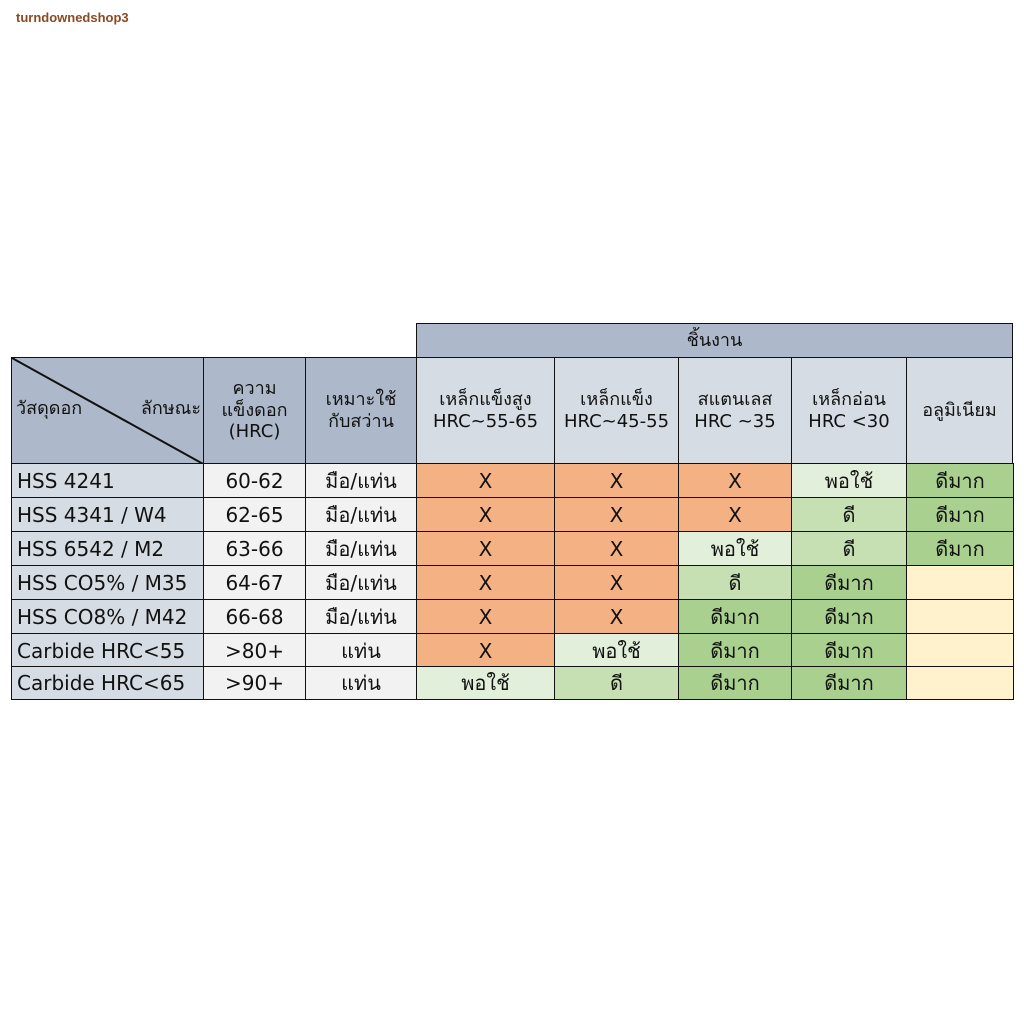  I want to click on cell-hardness-text: 66-68, so click(254, 616).